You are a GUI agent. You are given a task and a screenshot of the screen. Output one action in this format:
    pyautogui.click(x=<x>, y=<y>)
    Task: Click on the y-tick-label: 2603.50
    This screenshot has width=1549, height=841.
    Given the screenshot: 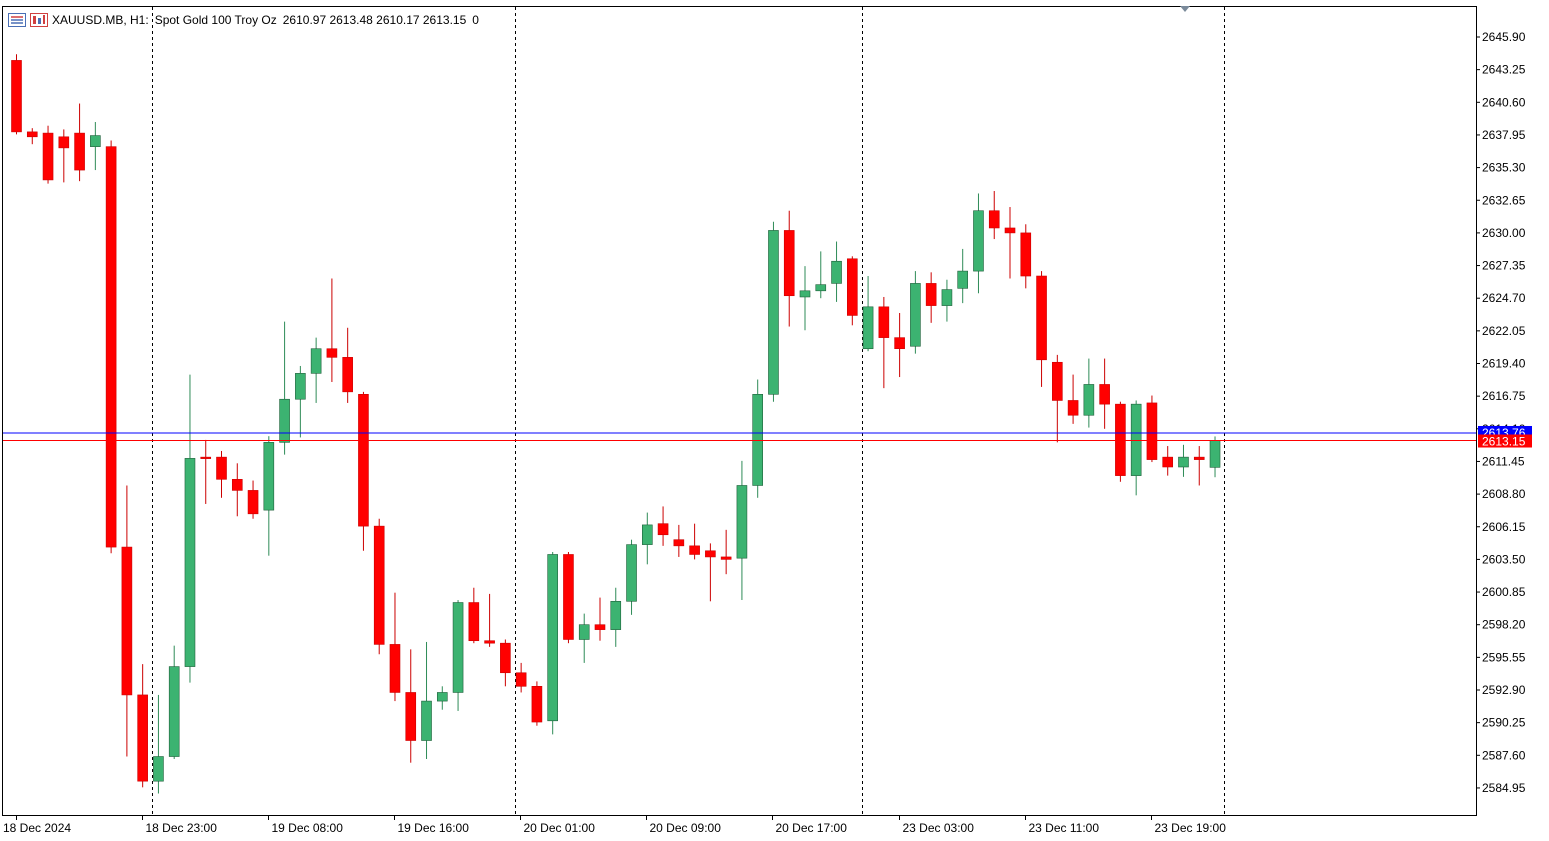 What is the action you would take?
    pyautogui.click(x=1504, y=559)
    